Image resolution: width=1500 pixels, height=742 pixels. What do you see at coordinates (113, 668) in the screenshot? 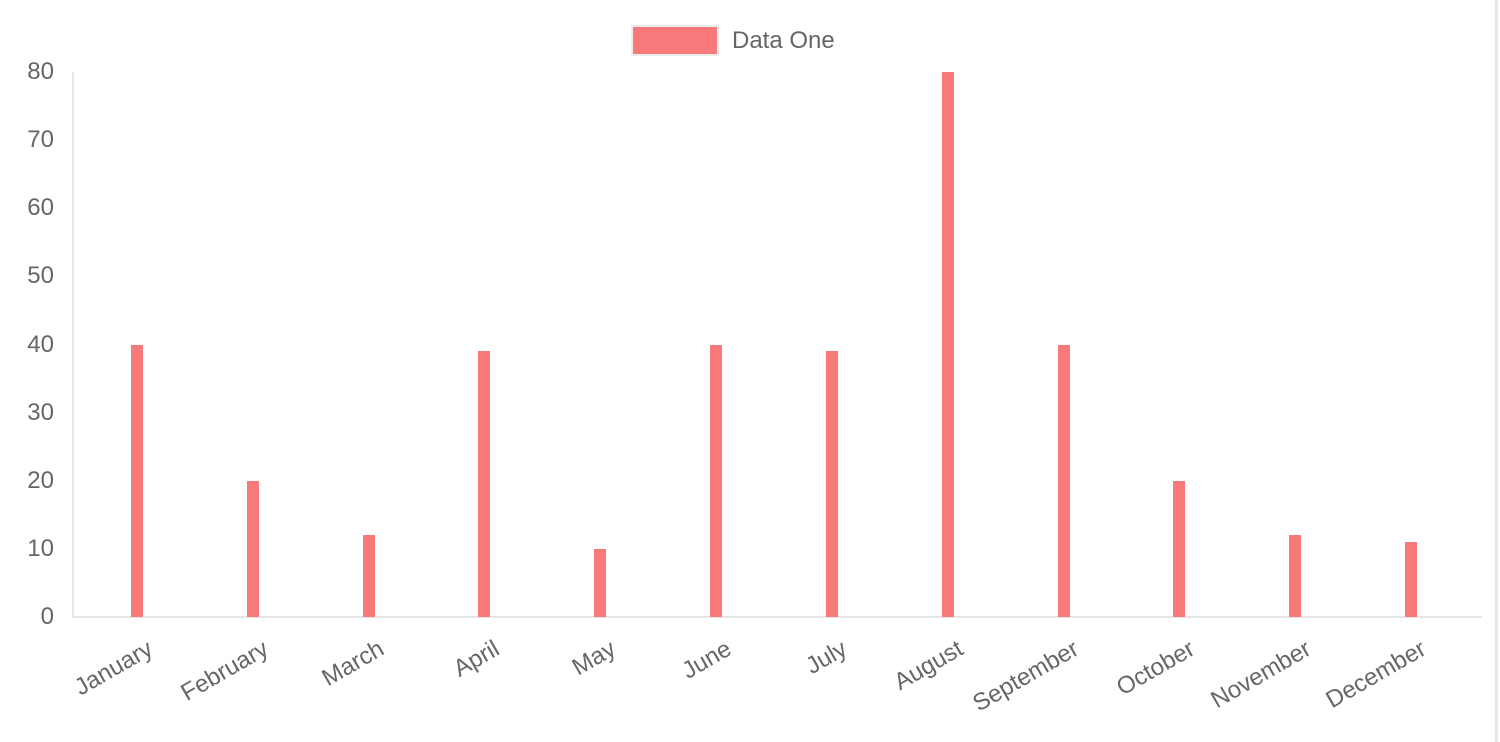
I see `x-axis-label-january: January` at bounding box center [113, 668].